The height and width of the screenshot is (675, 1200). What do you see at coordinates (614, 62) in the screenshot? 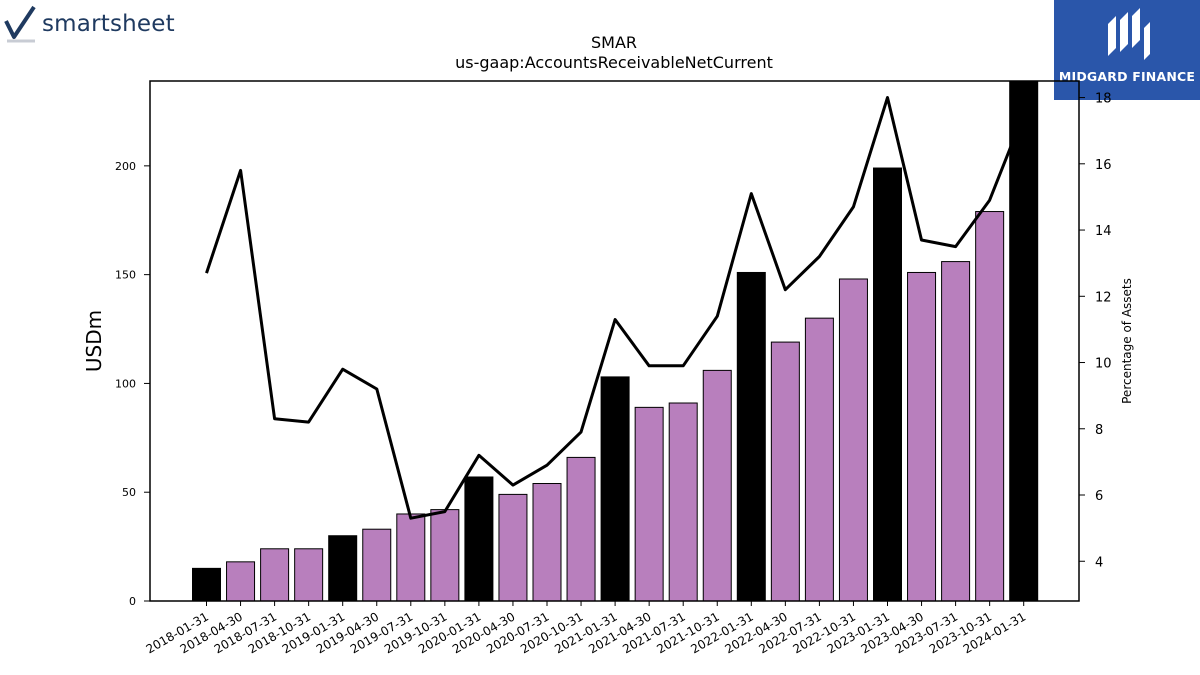
I see `chart-subtitle: us-gaap:AccountsReceivableNetCurrent` at bounding box center [614, 62].